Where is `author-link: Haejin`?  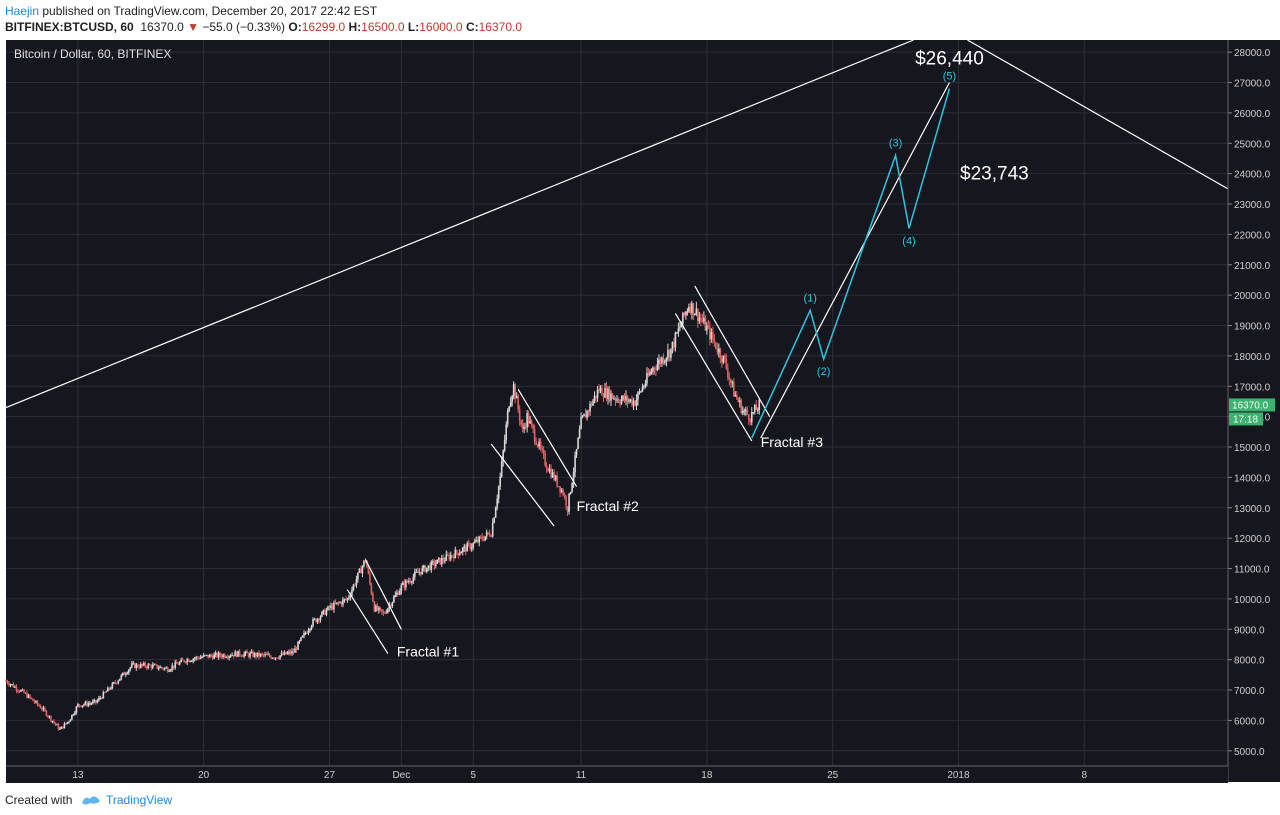
author-link: Haejin is located at coordinates (22, 11).